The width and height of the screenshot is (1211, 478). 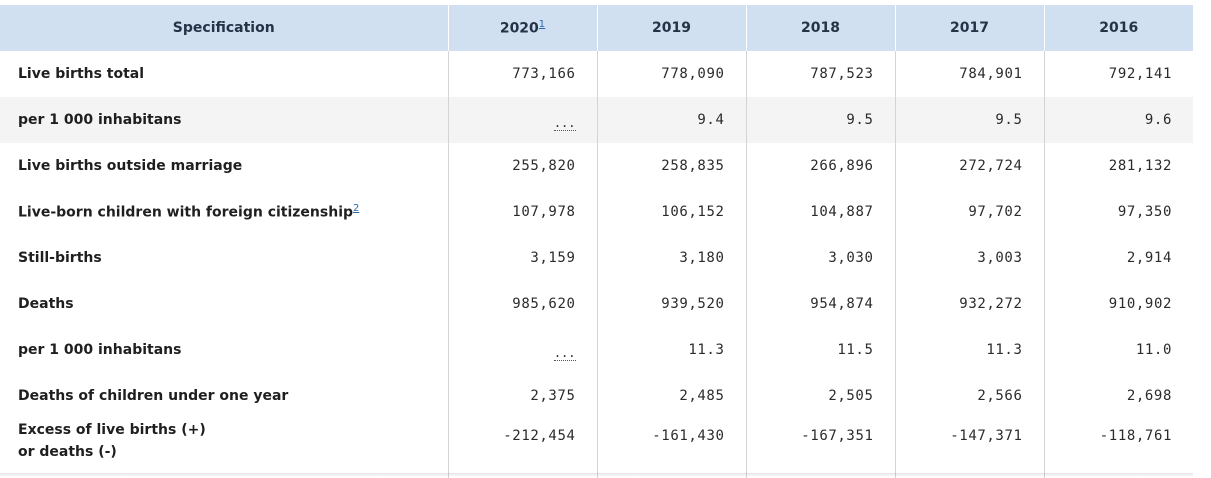 What do you see at coordinates (1140, 74) in the screenshot?
I see `cell-value: 792,141` at bounding box center [1140, 74].